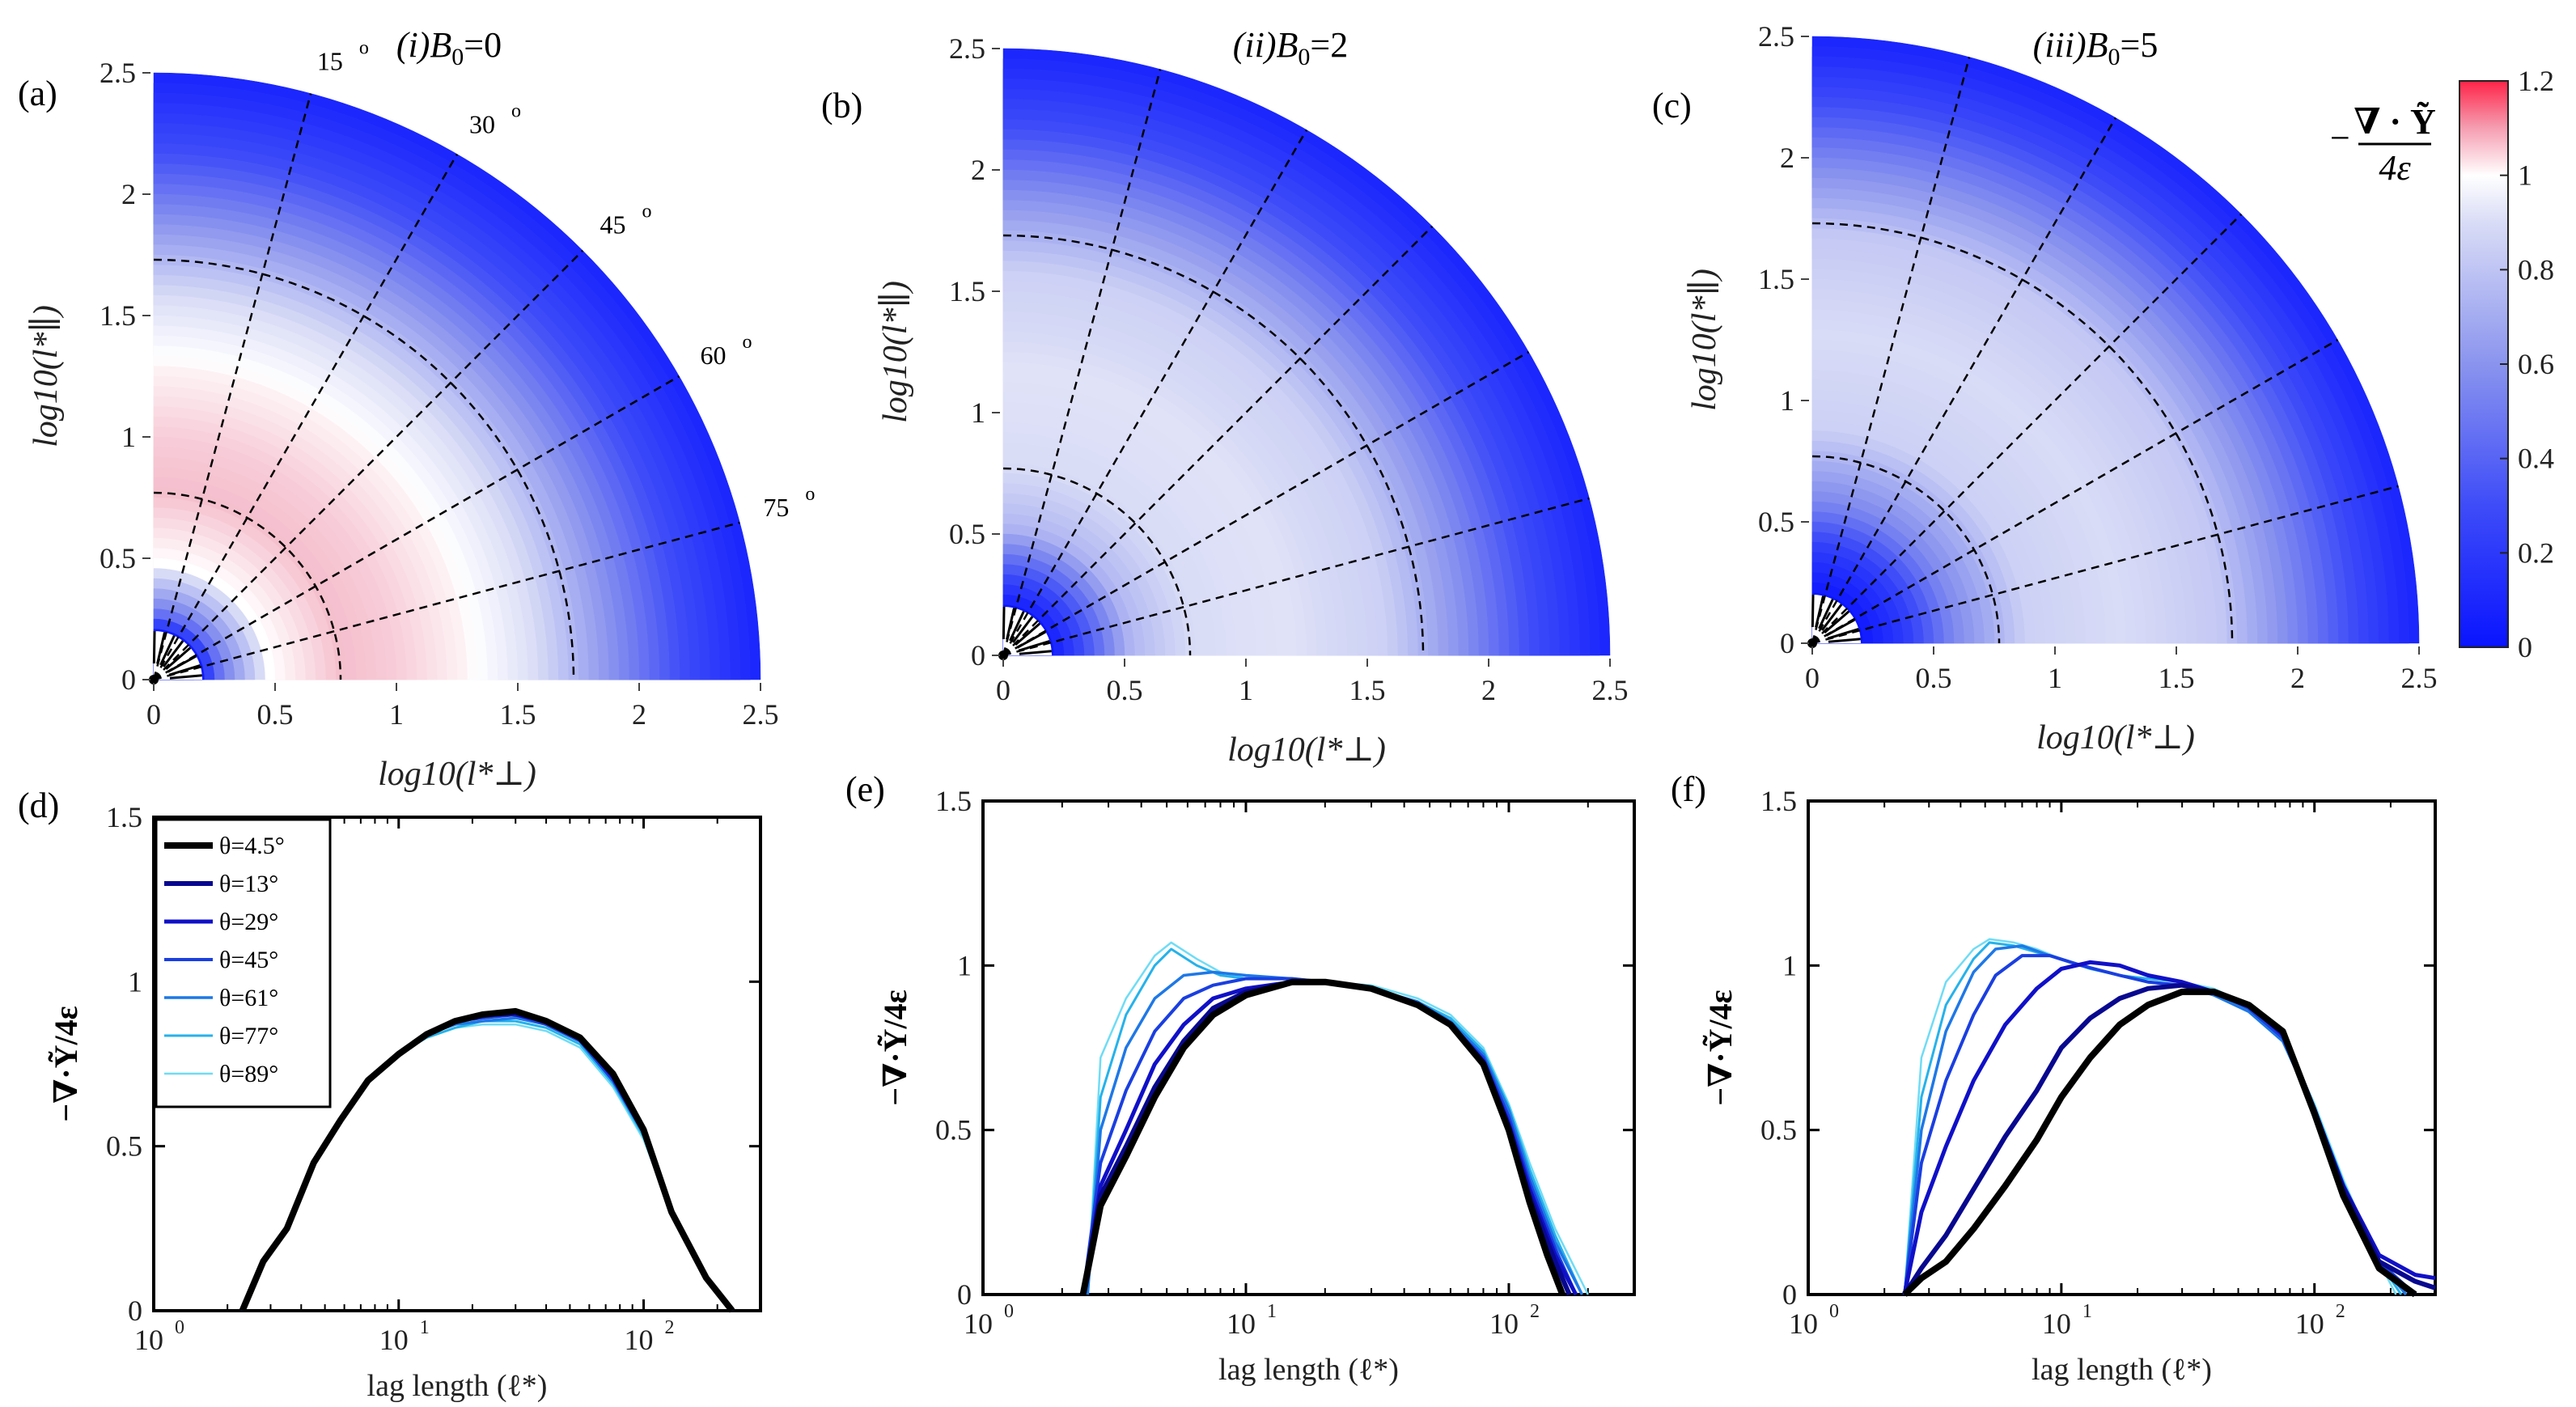 The width and height of the screenshot is (2576, 1407). I want to click on title-c-sub: 0, so click(2114, 57).